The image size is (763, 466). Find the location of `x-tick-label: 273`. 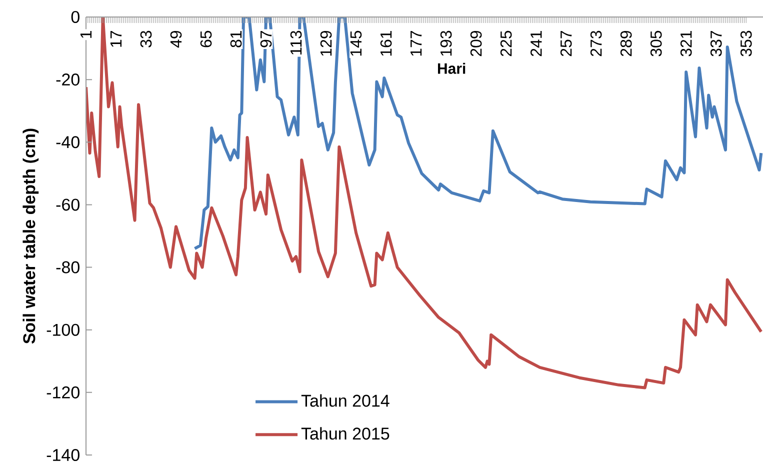

x-tick-label: 273 is located at coordinates (596, 43).